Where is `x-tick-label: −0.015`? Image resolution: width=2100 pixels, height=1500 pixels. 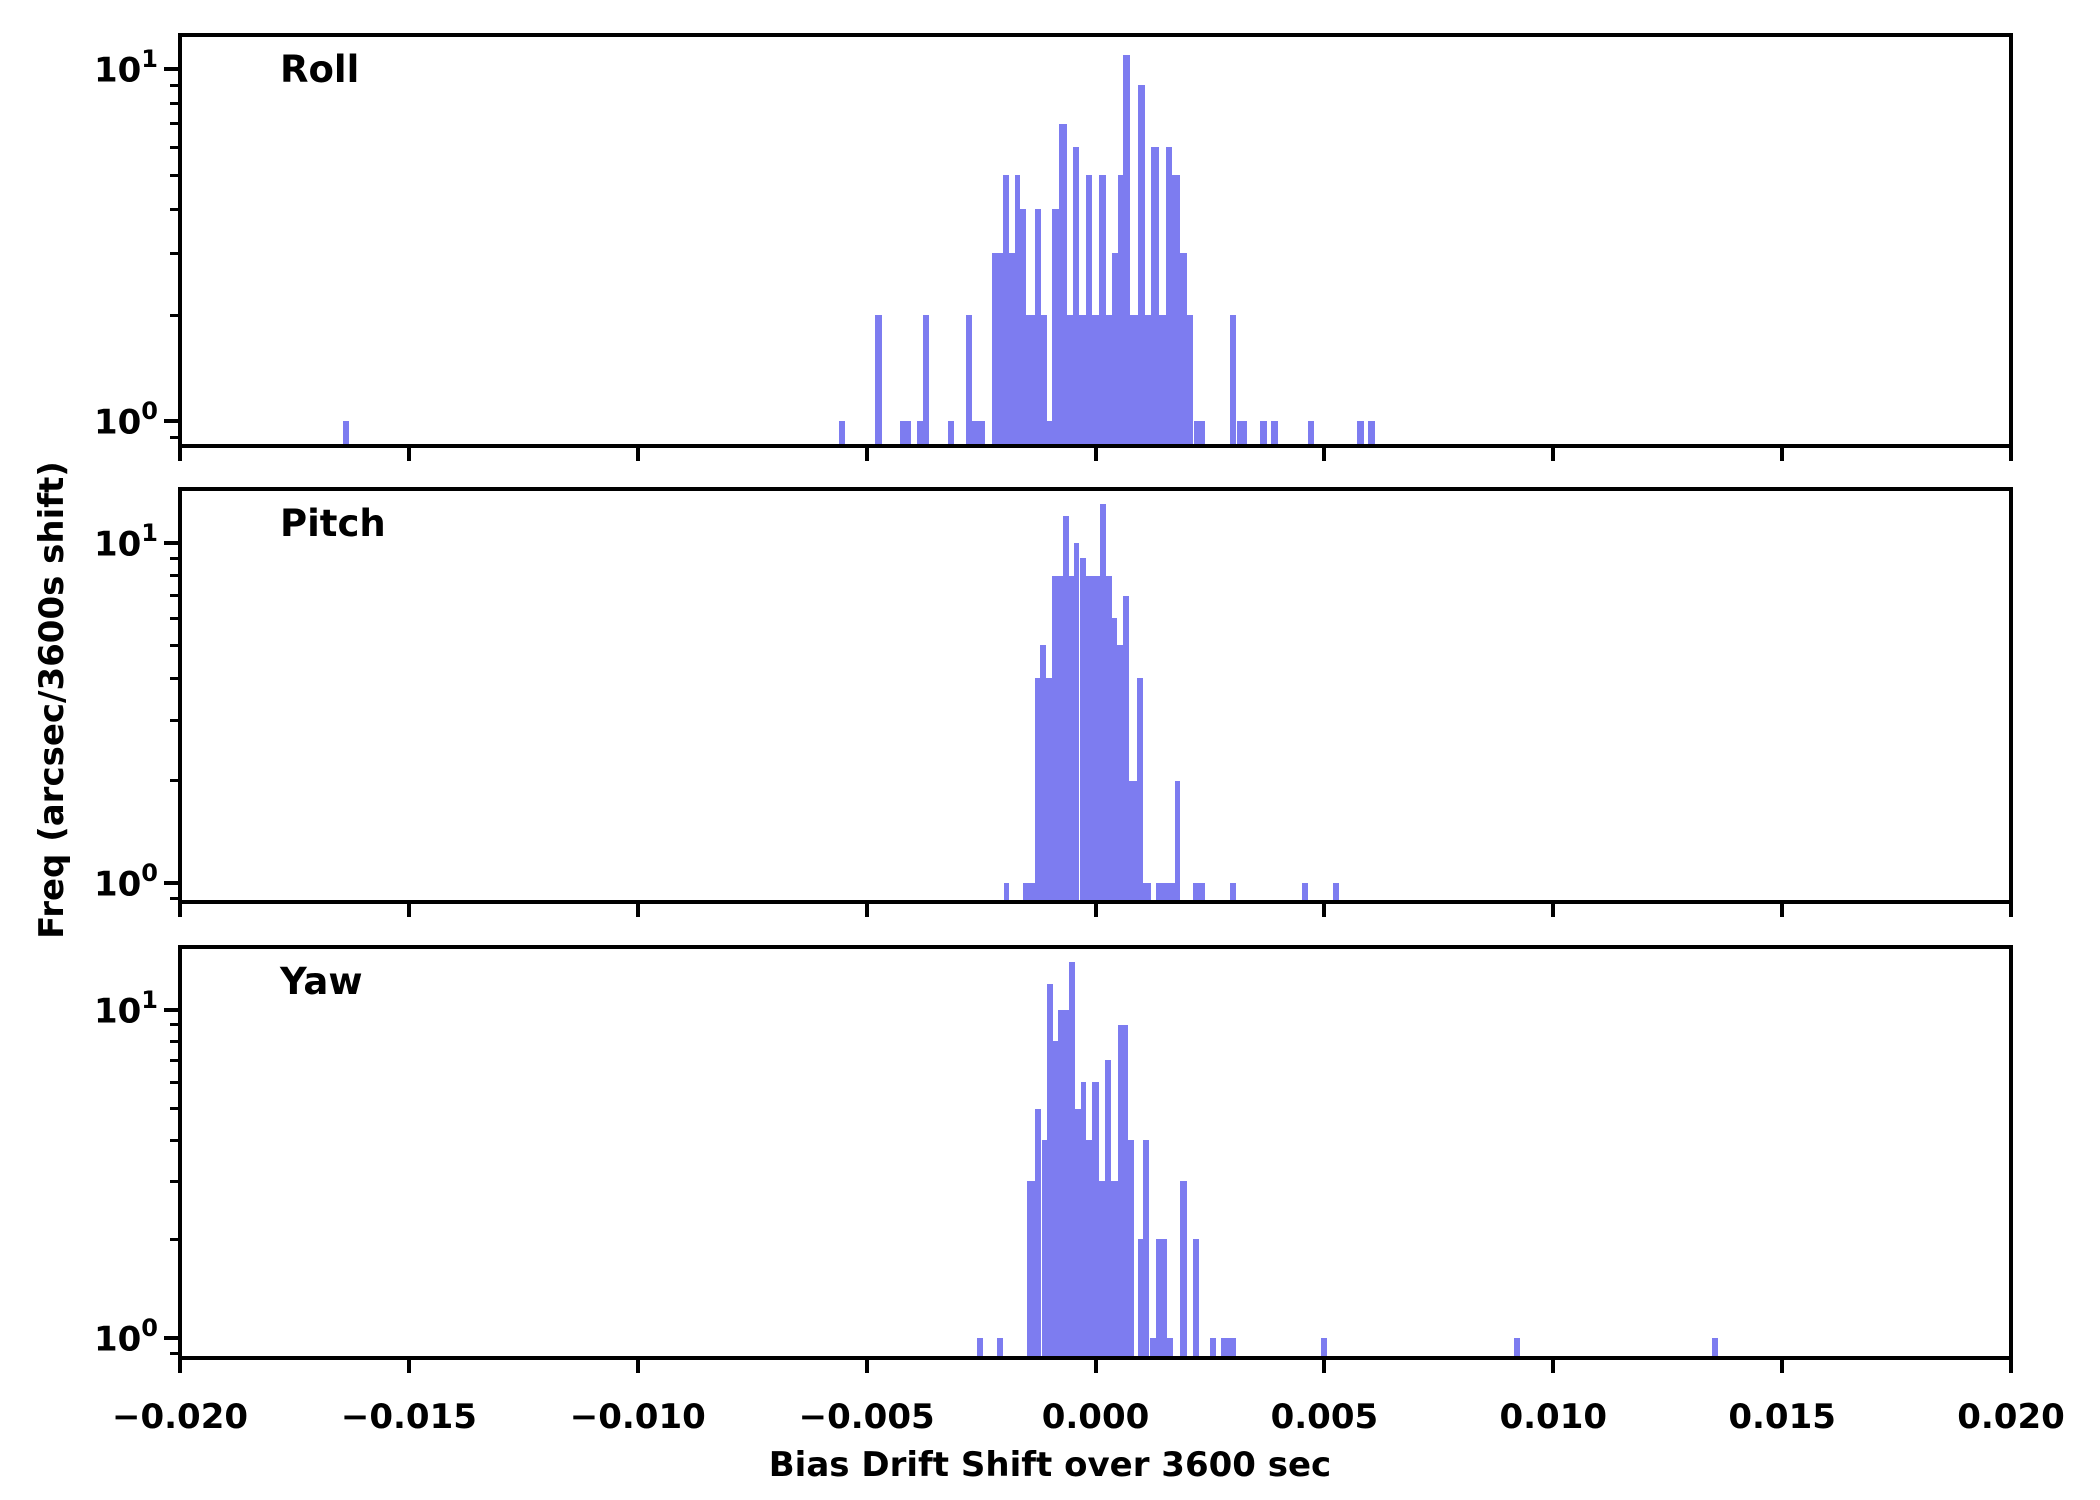
x-tick-label: −0.015 is located at coordinates (408, 1417).